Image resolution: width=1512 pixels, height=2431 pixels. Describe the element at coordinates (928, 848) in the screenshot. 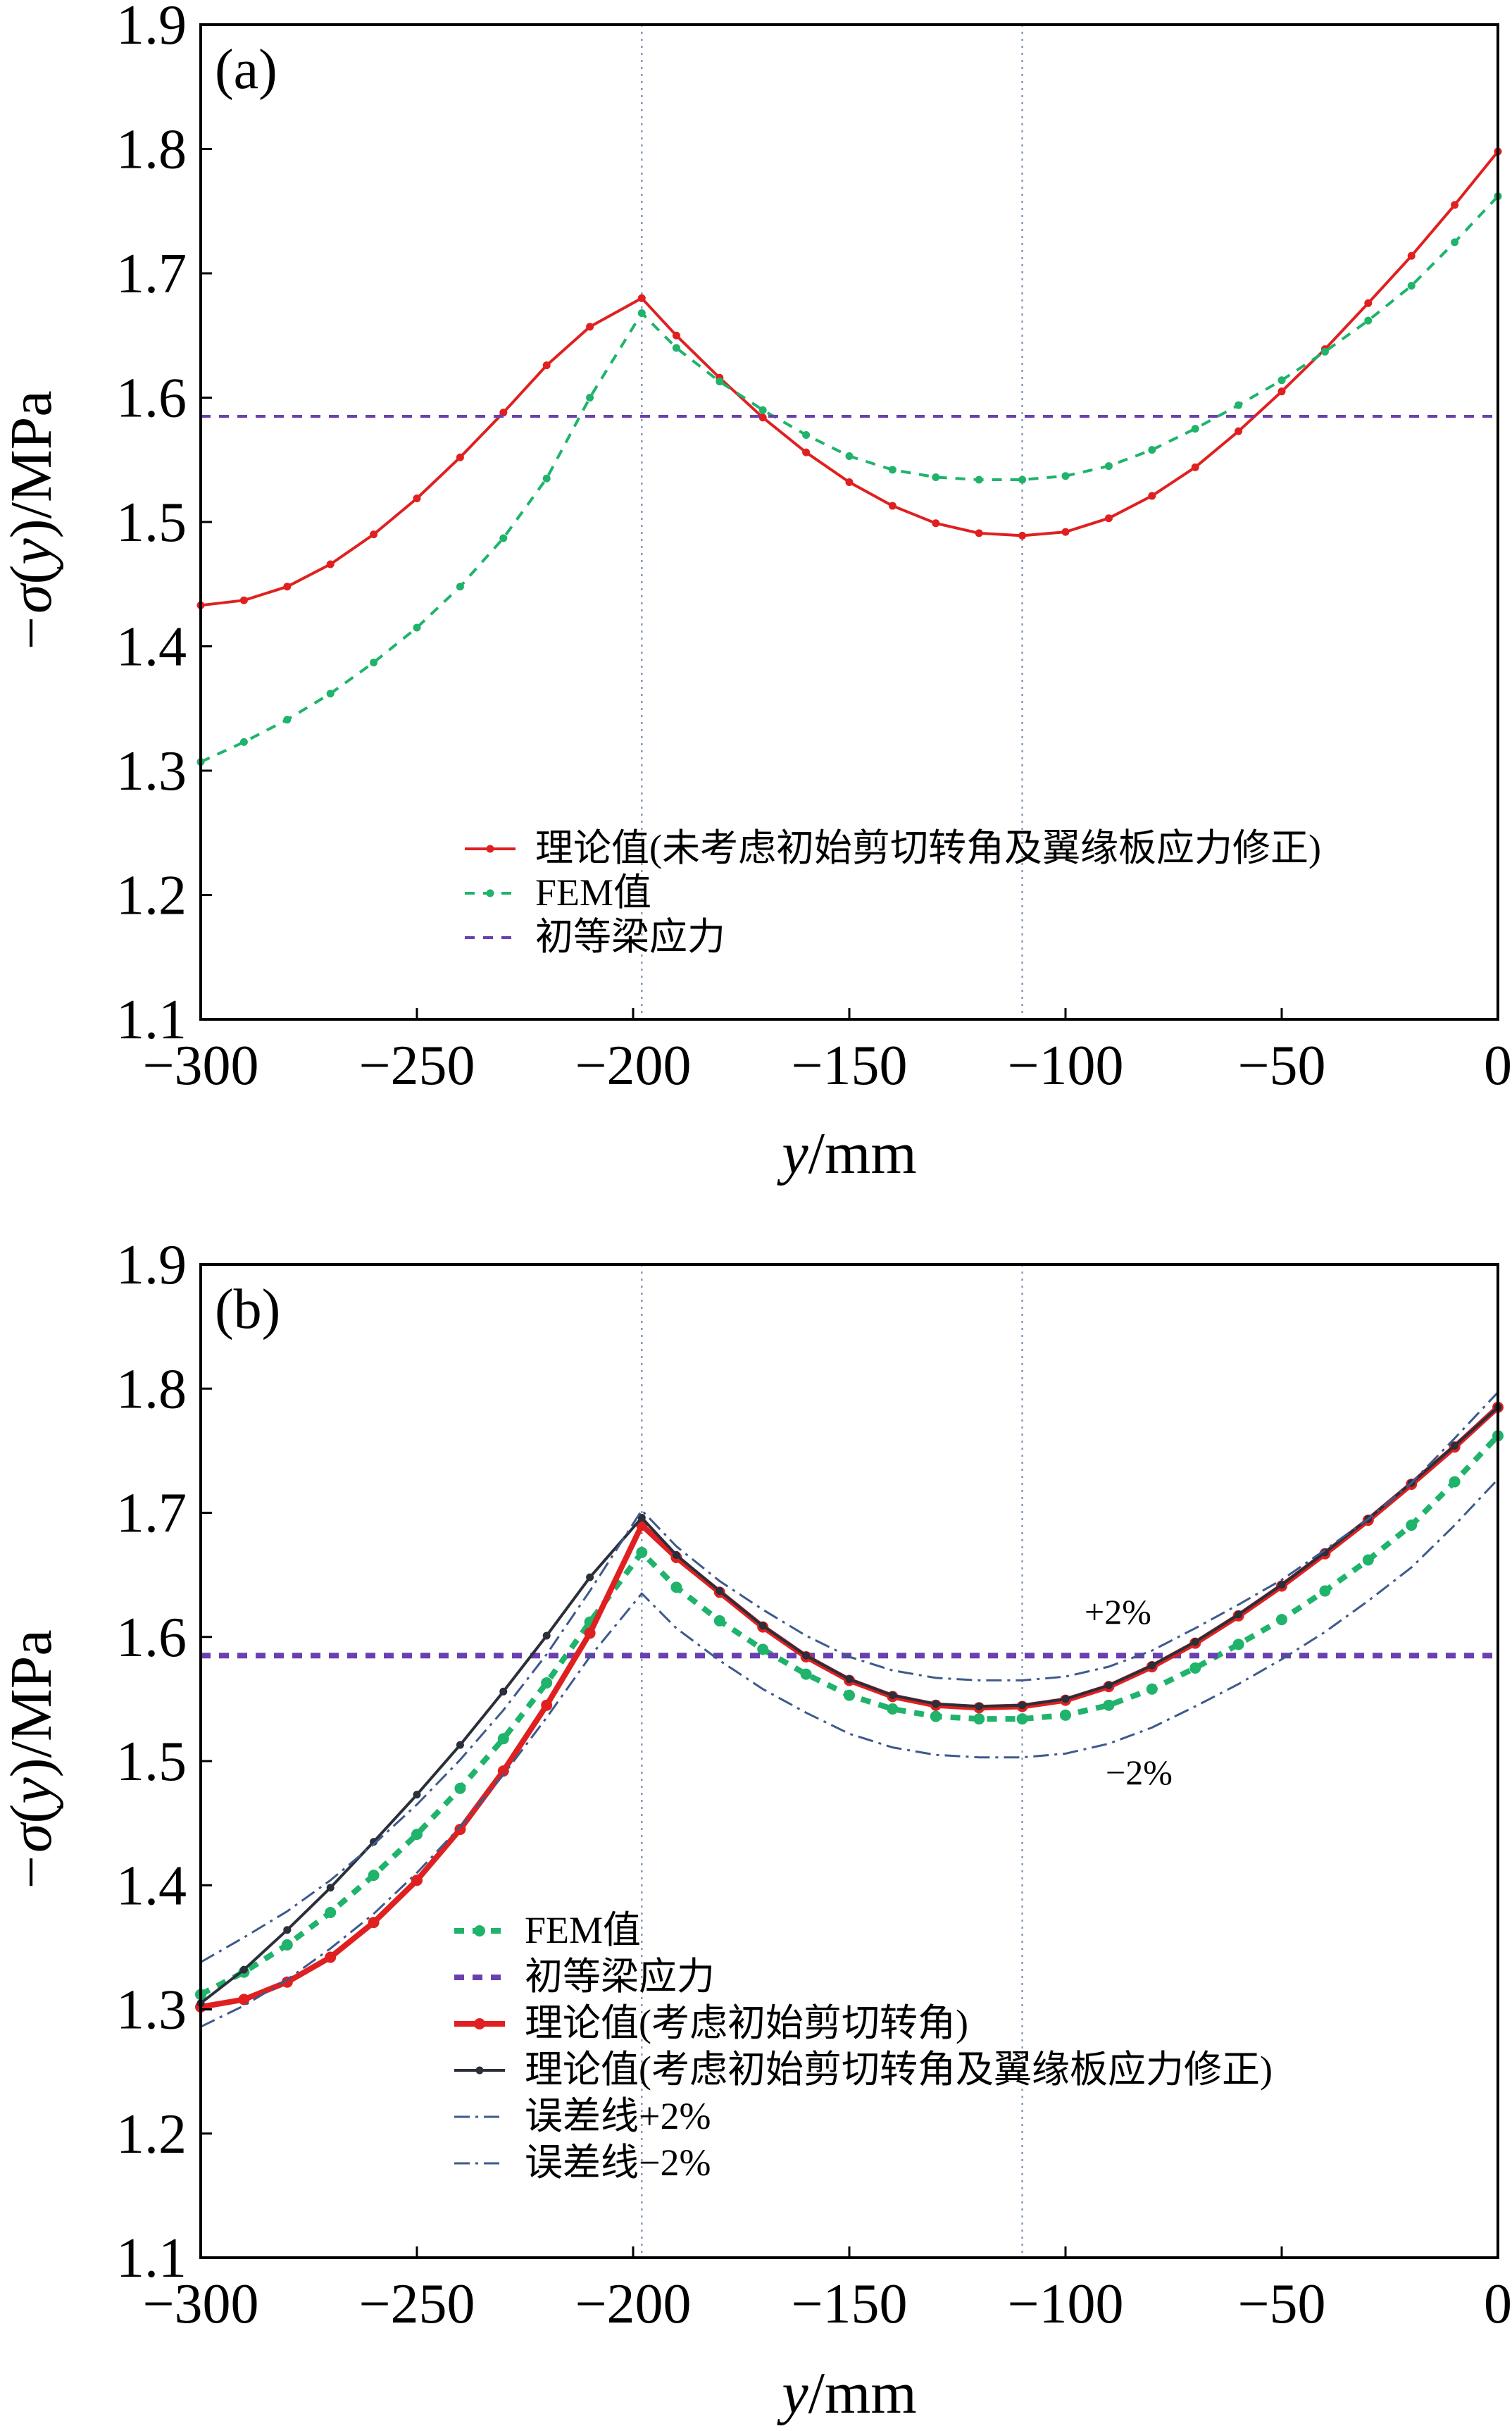

I see `panel-a-legend-label: 理论值(未考虑初始剪切转角及翼缘板应力修正)` at that location.